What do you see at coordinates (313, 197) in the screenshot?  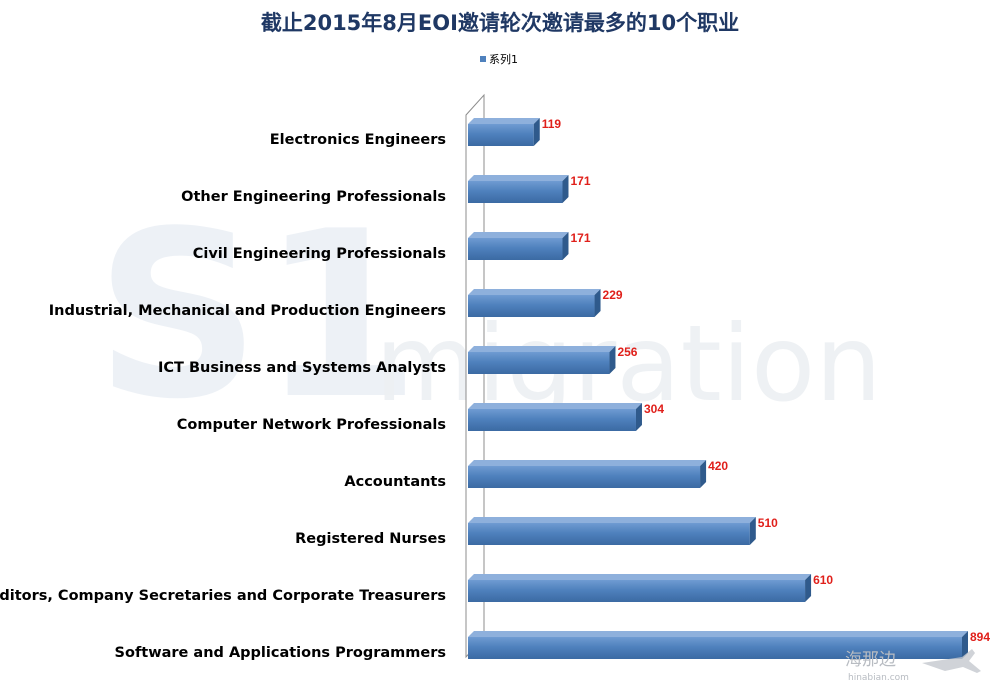 I see `category-label: Other Engineering Professionals` at bounding box center [313, 197].